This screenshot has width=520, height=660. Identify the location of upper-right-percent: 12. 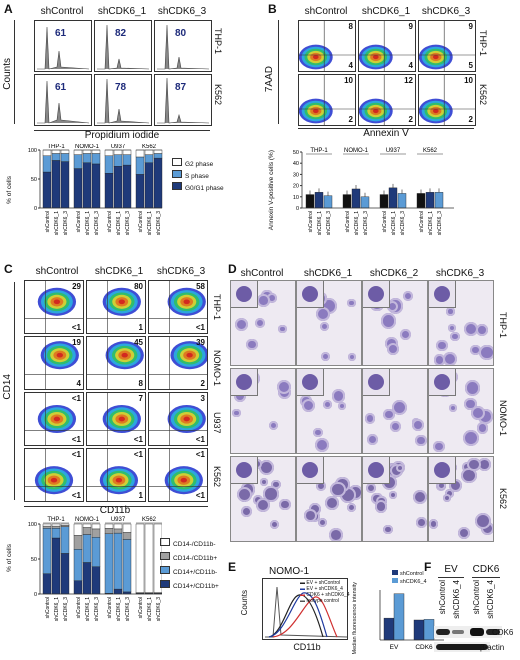
(408, 80).